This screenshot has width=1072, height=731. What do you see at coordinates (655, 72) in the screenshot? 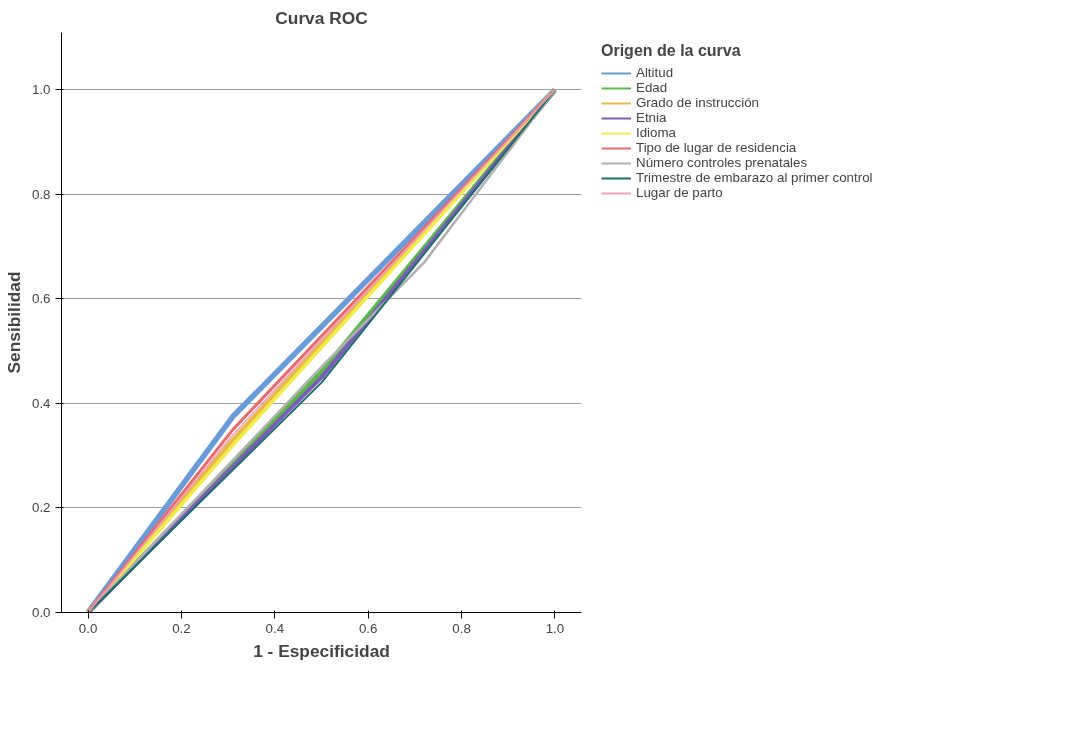
I see `legend-label: Altitud` at bounding box center [655, 72].